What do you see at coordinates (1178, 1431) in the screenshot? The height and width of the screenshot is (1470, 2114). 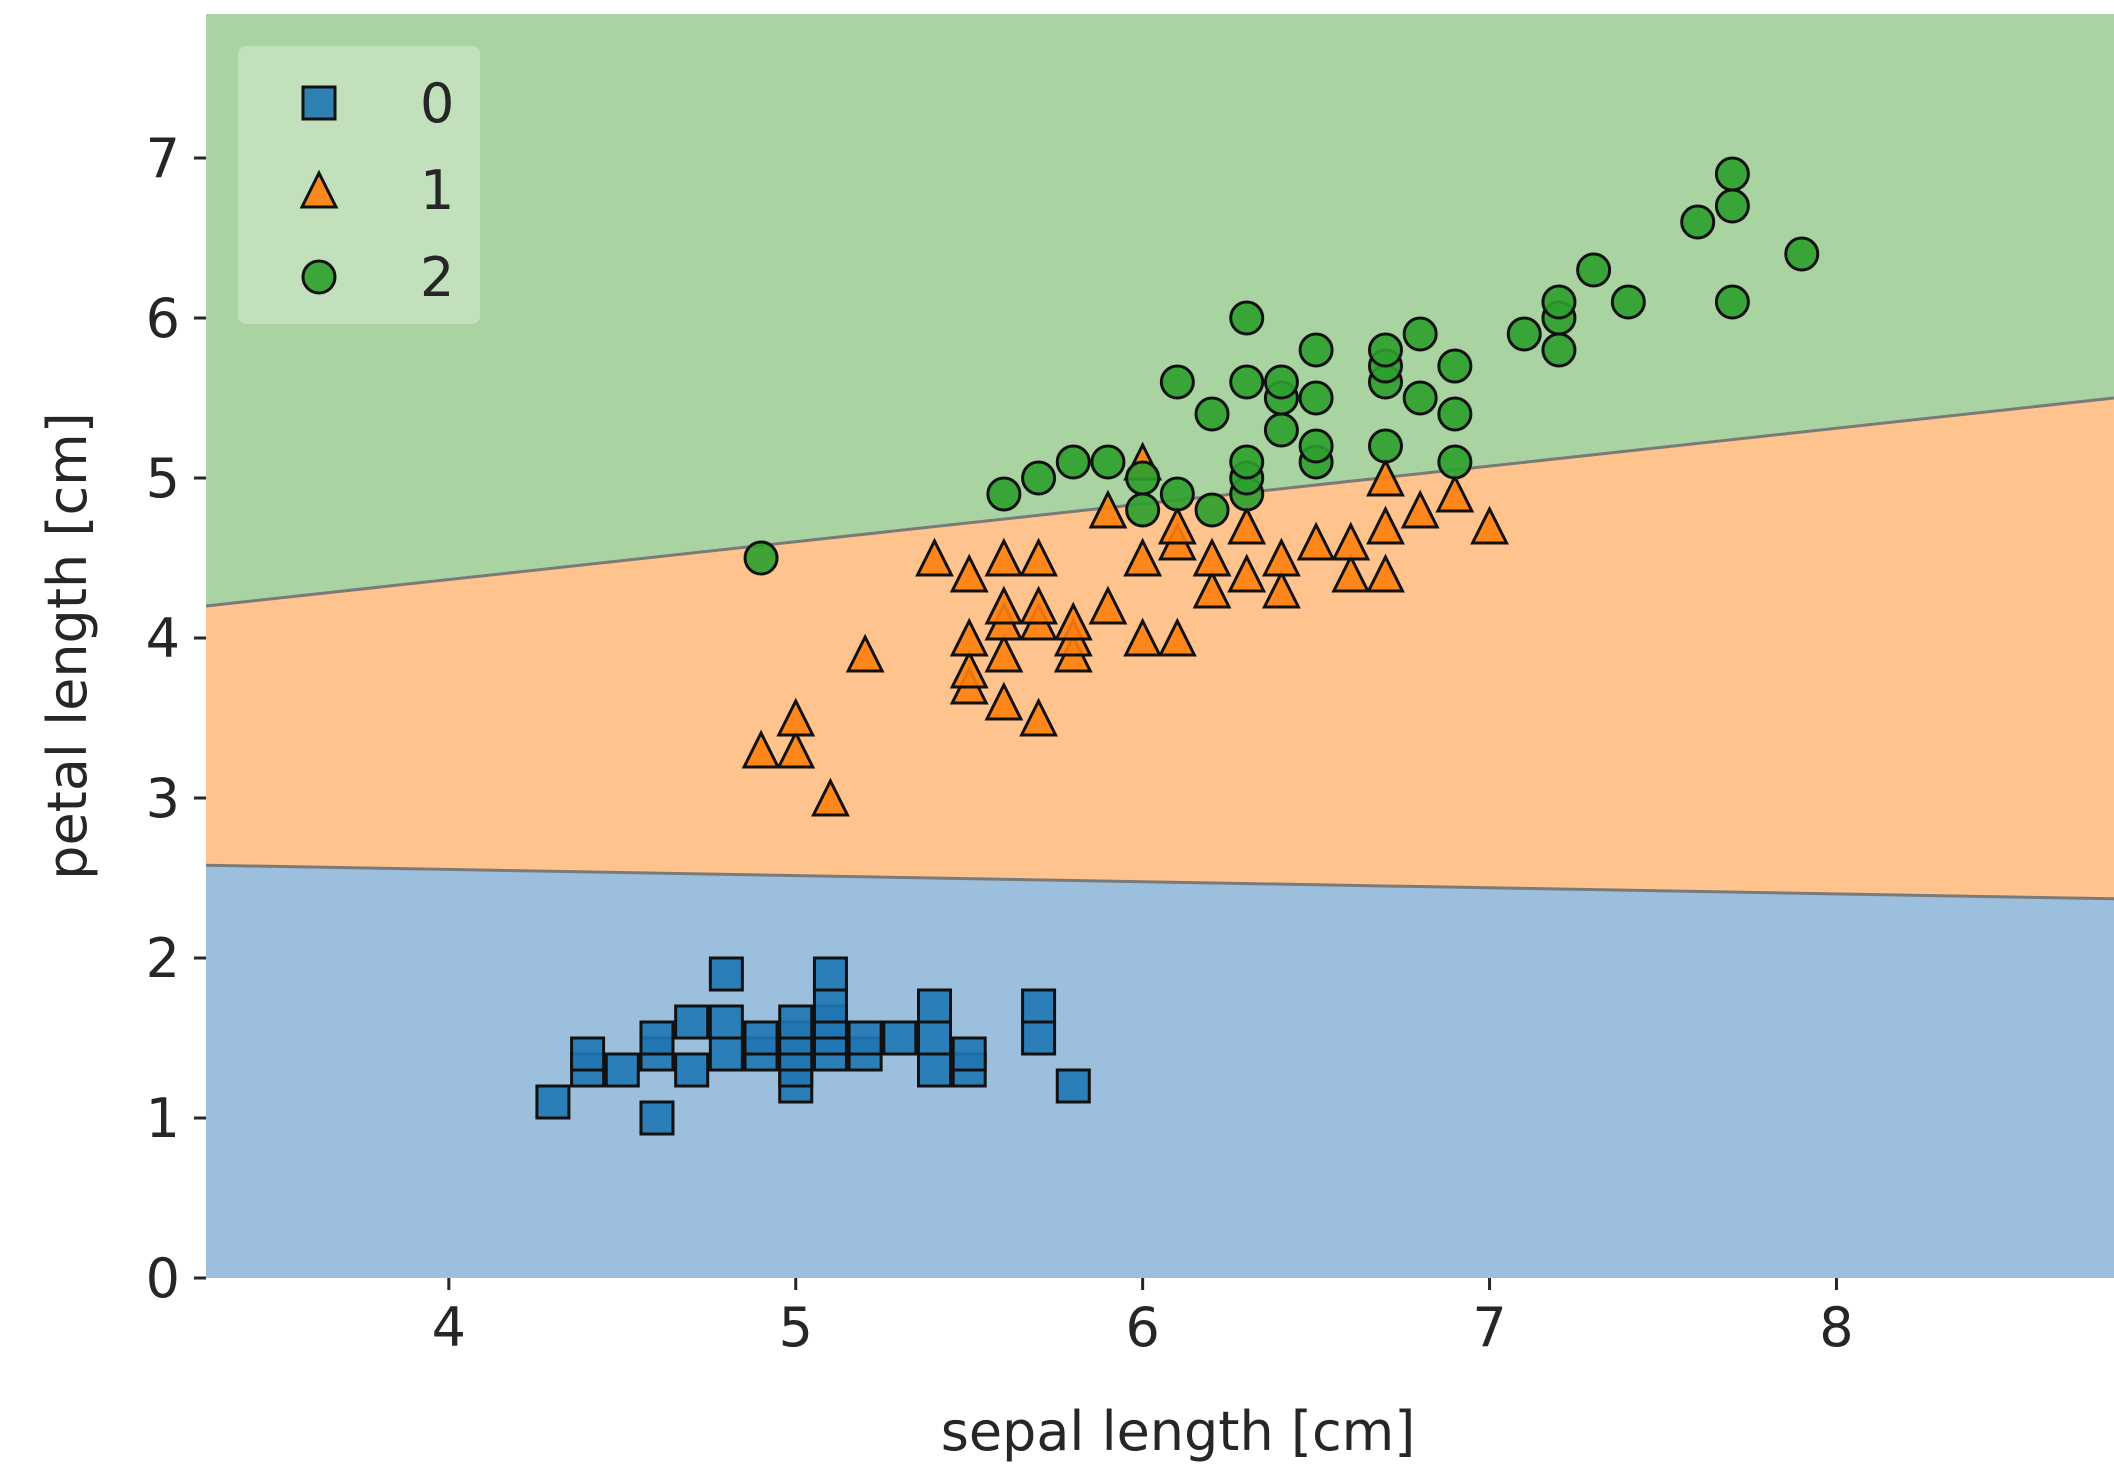 I see `x-axis-label: sepal length [cm]` at bounding box center [1178, 1431].